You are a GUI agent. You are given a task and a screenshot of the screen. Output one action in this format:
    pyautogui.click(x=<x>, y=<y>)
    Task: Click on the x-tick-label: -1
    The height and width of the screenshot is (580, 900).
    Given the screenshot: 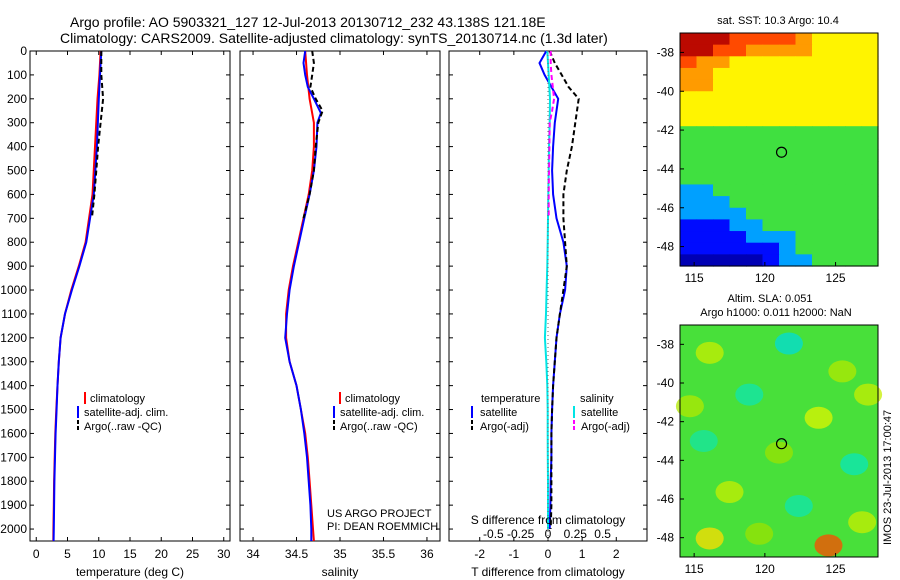 What is the action you would take?
    pyautogui.click(x=514, y=554)
    